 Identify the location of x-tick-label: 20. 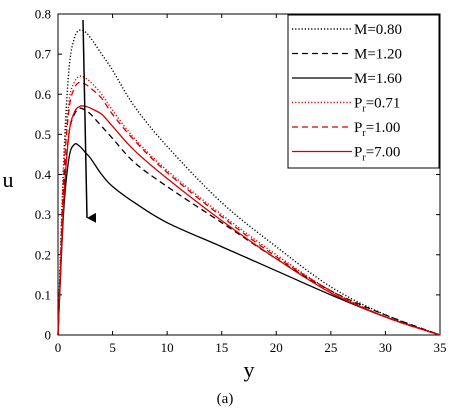
(276, 347).